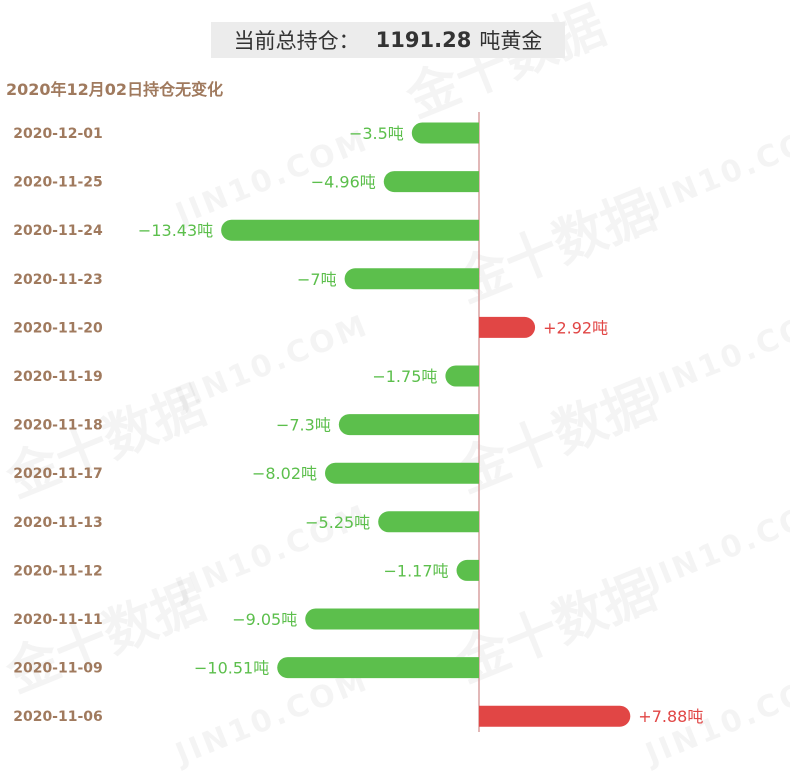 The image size is (790, 772). What do you see at coordinates (58, 620) in the screenshot?
I see `date-label: 2020-11-11` at bounding box center [58, 620].